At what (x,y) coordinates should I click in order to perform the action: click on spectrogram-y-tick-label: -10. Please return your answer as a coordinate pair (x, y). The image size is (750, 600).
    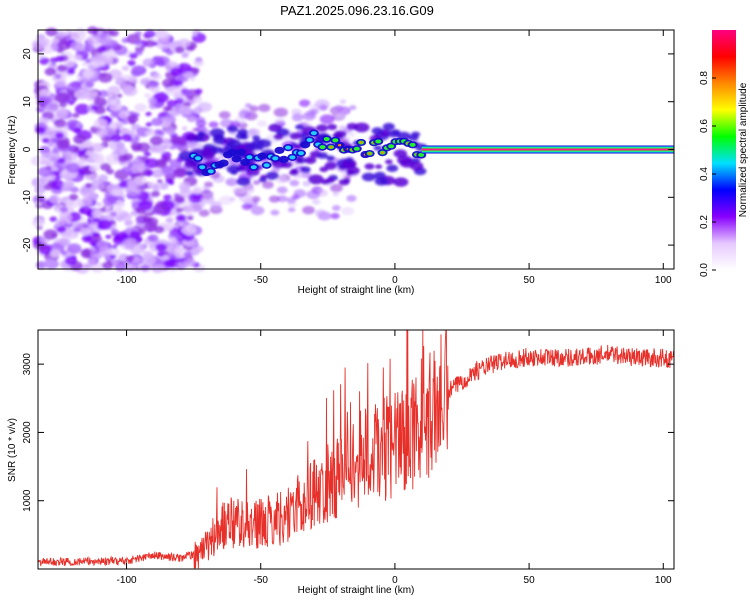
    Looking at the image, I should click on (27, 197).